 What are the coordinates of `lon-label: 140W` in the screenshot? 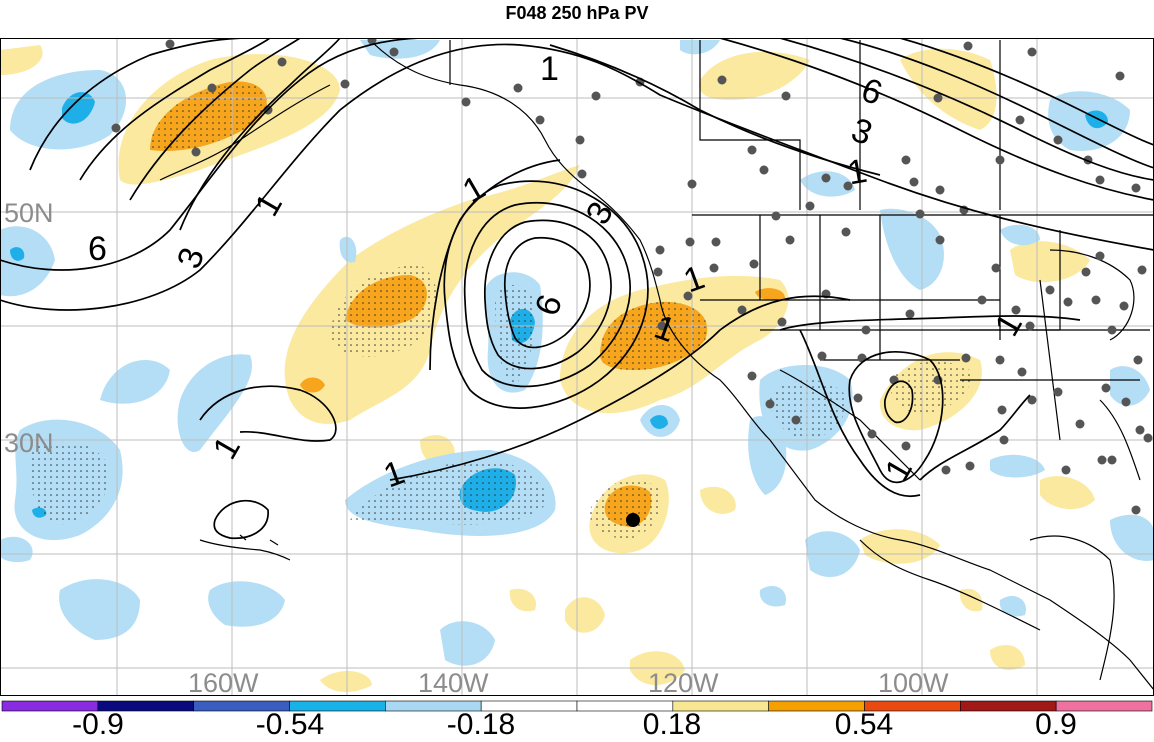 It's located at (453, 682).